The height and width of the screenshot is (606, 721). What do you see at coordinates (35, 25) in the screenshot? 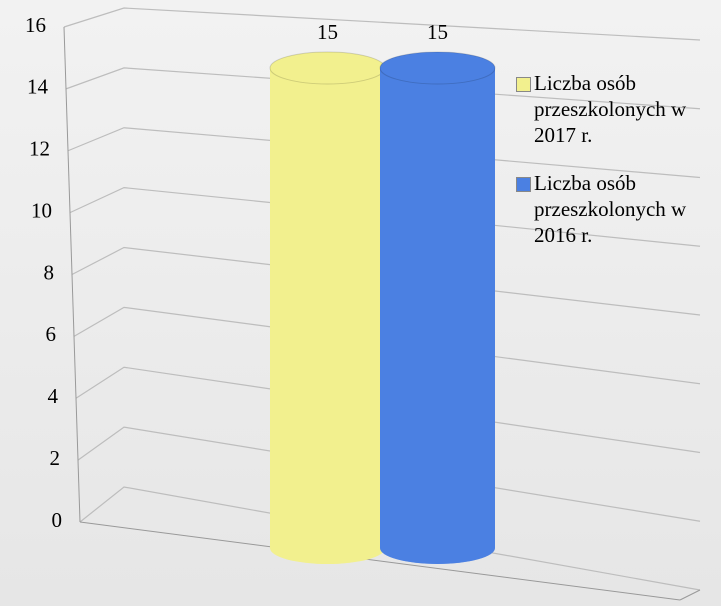
I see `y-tick-label: 16` at bounding box center [35, 25].